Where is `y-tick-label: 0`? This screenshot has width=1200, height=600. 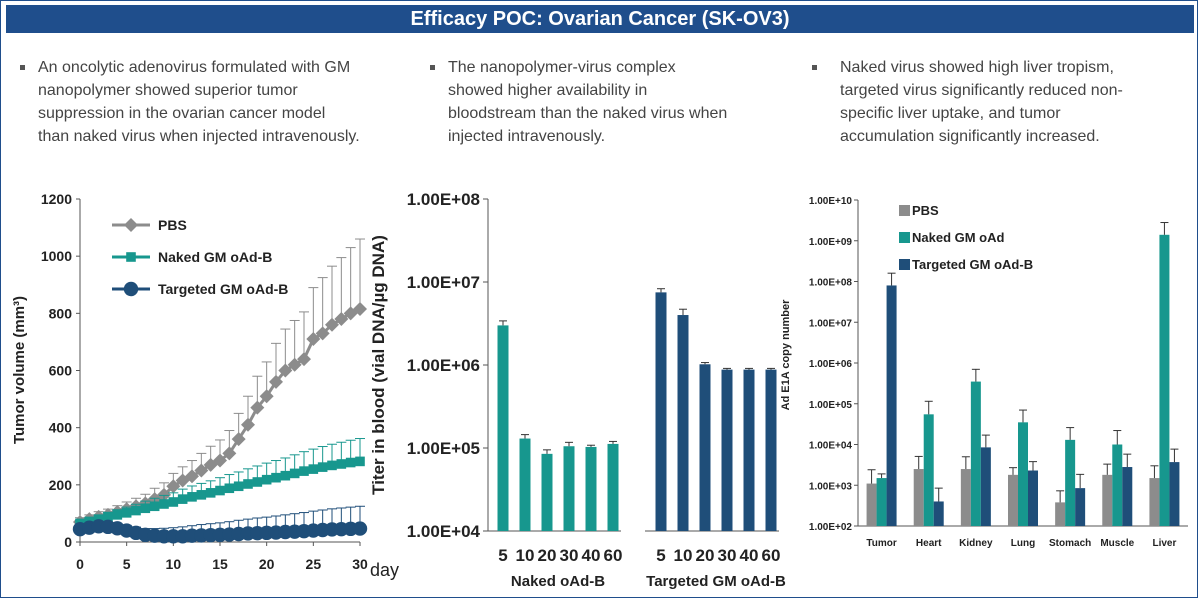 y-tick-label: 0 is located at coordinates (68, 542).